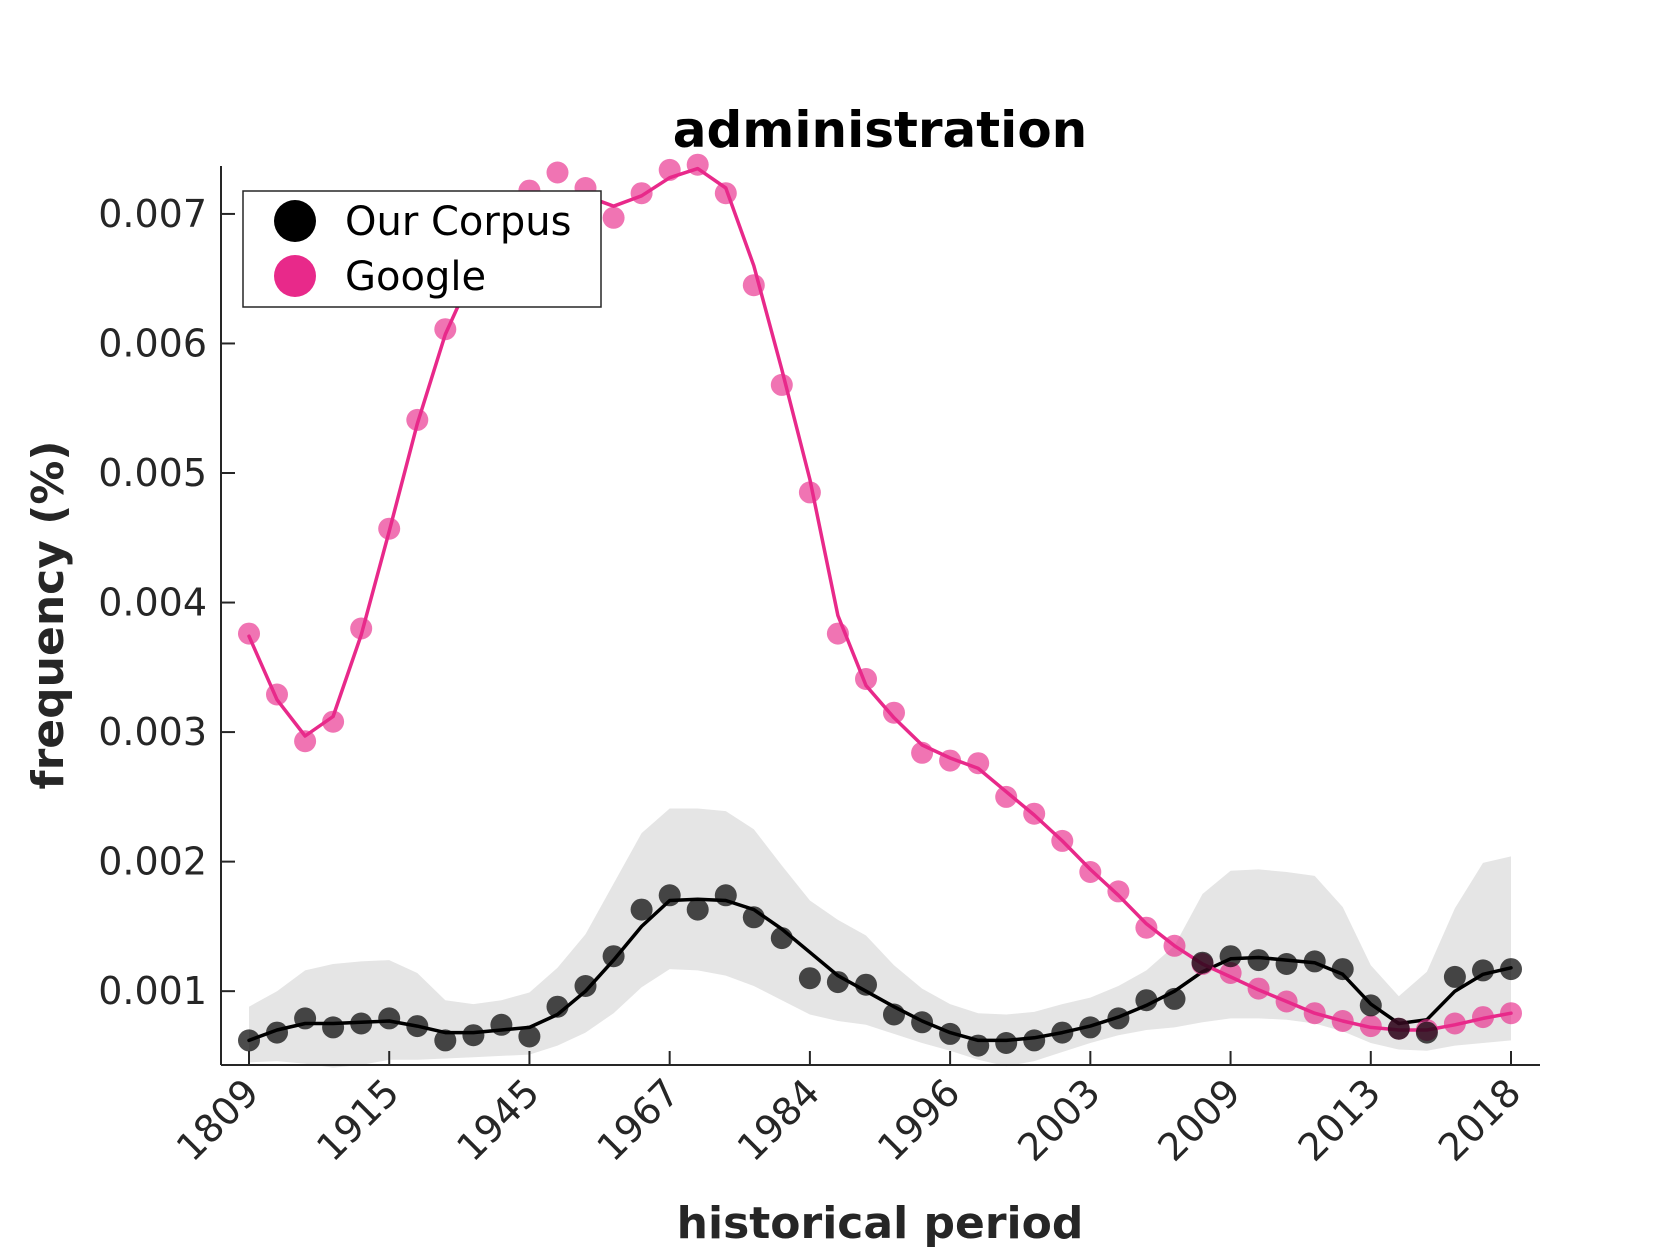  What do you see at coordinates (639, 1120) in the screenshot?
I see `x-tick-label: 1967` at bounding box center [639, 1120].